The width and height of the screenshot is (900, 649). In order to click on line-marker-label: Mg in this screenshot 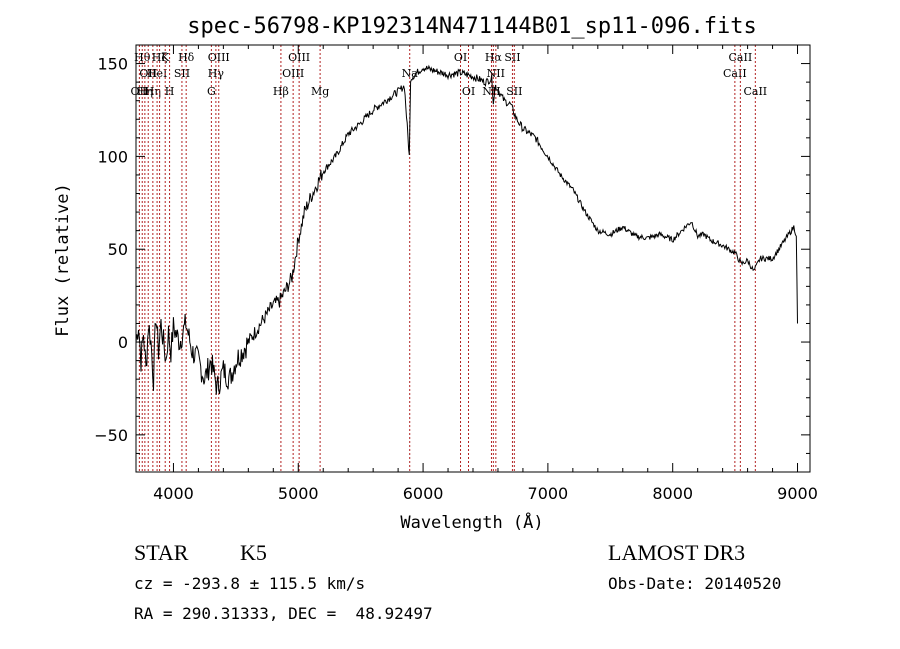, I will do `click(320, 91)`.